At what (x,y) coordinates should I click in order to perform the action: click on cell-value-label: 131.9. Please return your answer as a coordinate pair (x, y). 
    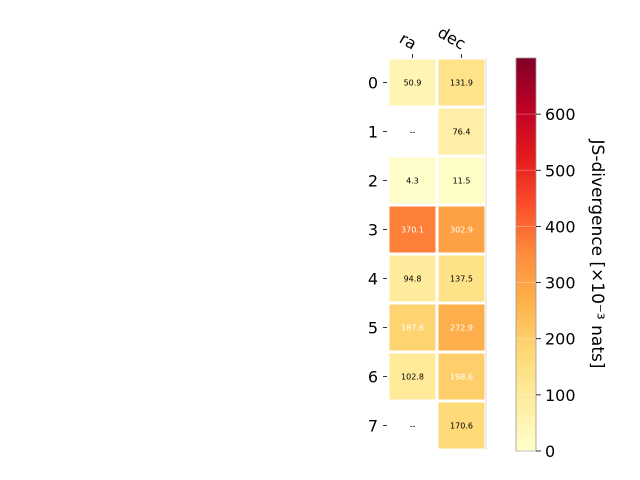
    Looking at the image, I should click on (461, 83).